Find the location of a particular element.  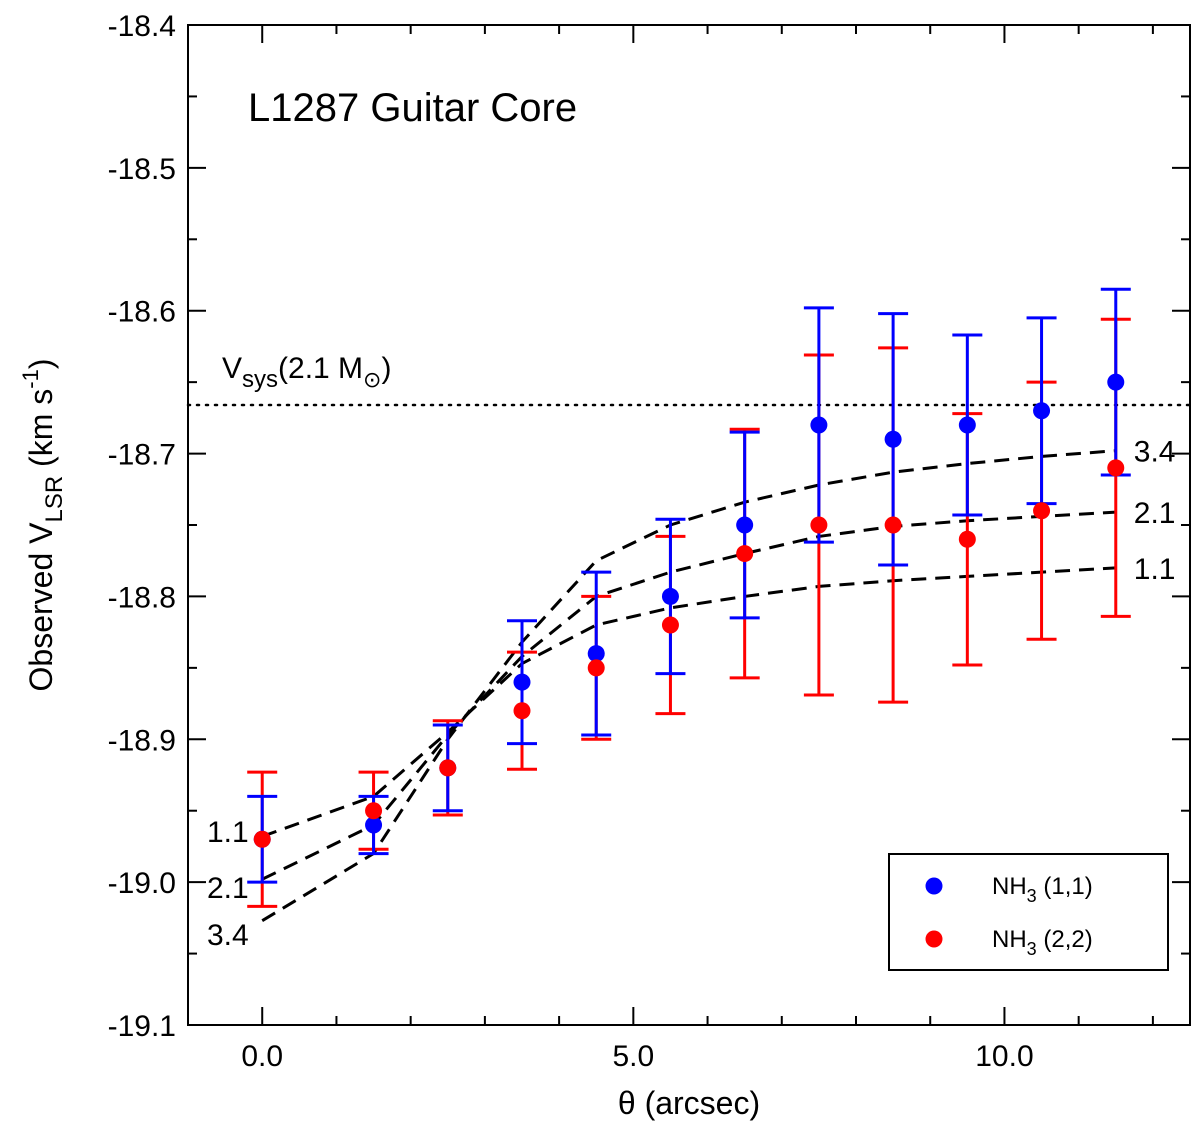

y-tick-label: -18.8 is located at coordinates (142, 597).